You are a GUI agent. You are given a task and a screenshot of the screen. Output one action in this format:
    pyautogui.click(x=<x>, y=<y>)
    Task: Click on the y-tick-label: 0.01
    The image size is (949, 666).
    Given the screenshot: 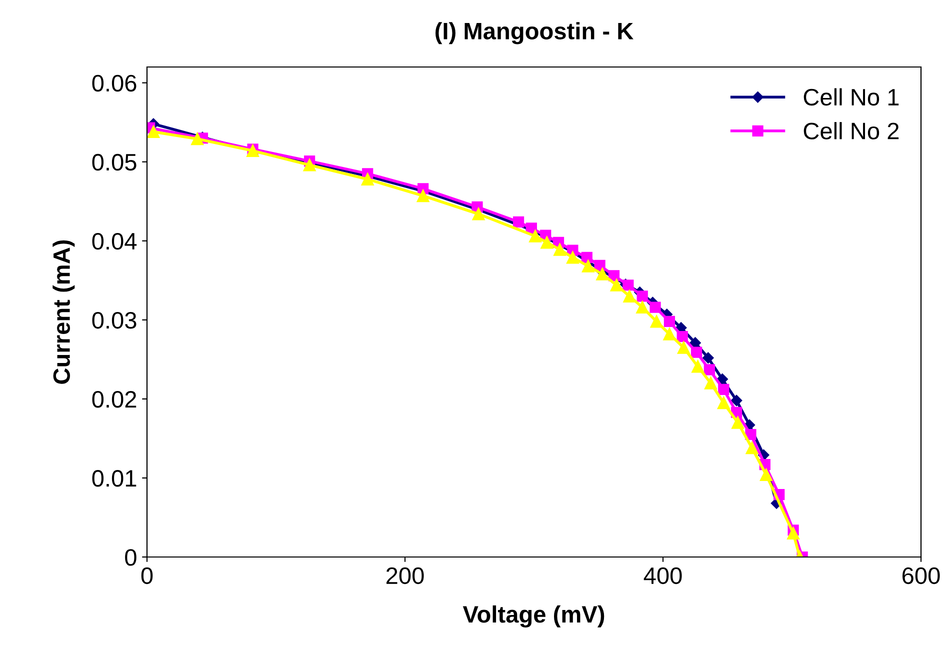 What is the action you would take?
    pyautogui.click(x=114, y=478)
    